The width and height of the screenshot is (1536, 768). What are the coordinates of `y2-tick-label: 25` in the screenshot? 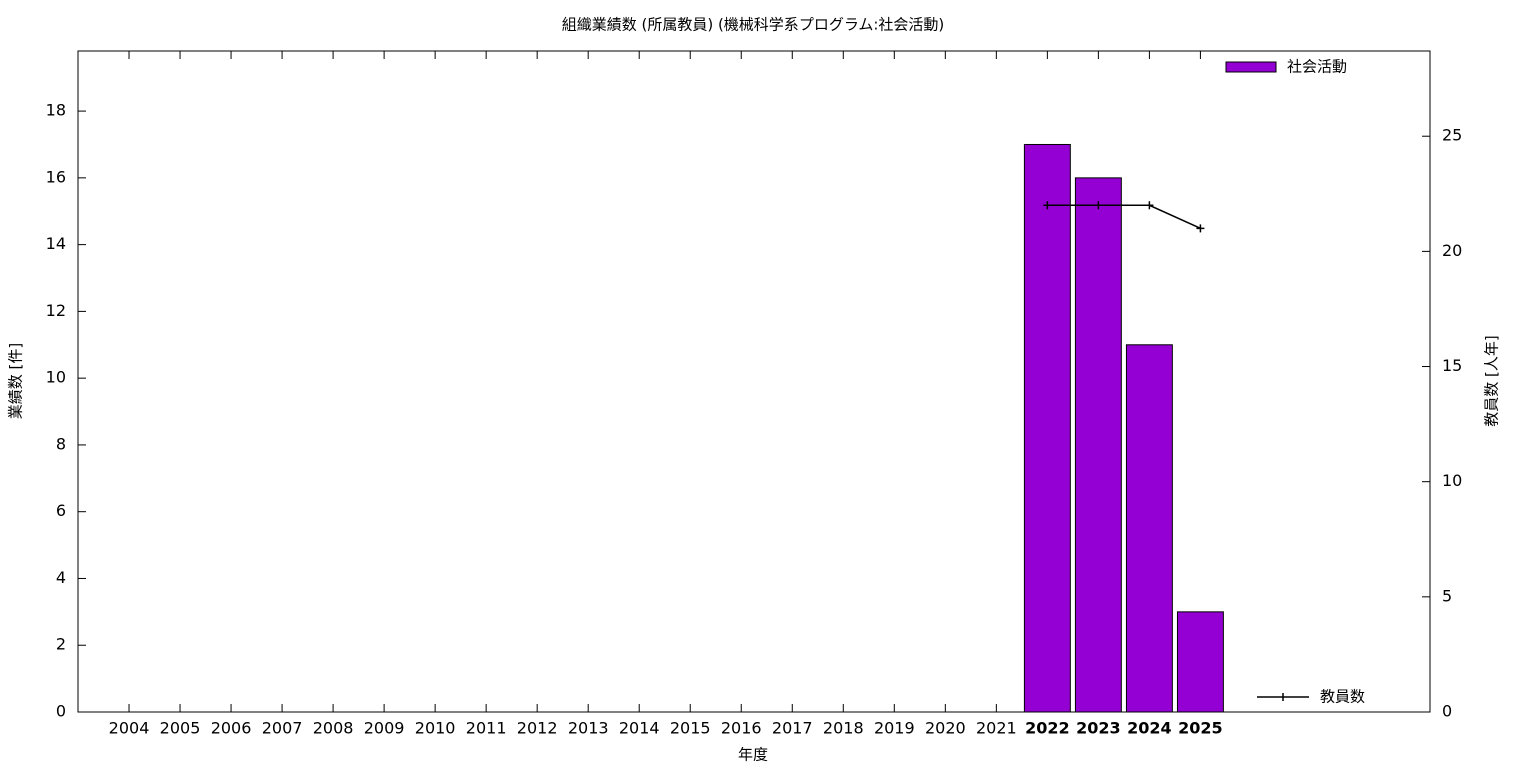 It's located at (1452, 135).